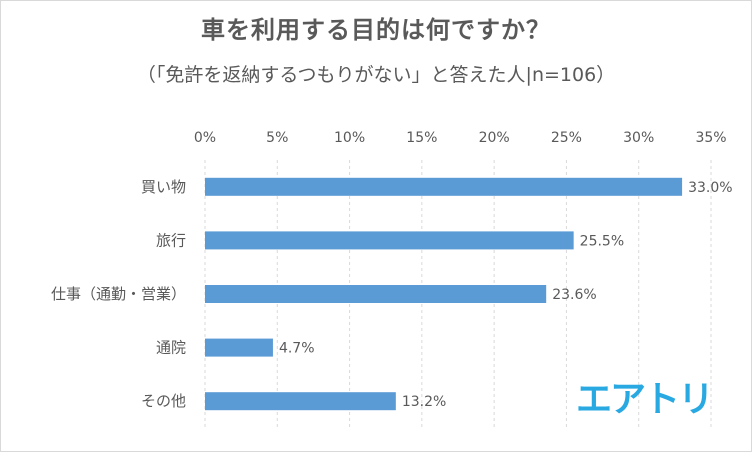  I want to click on category-label: 買い物, so click(163, 187).